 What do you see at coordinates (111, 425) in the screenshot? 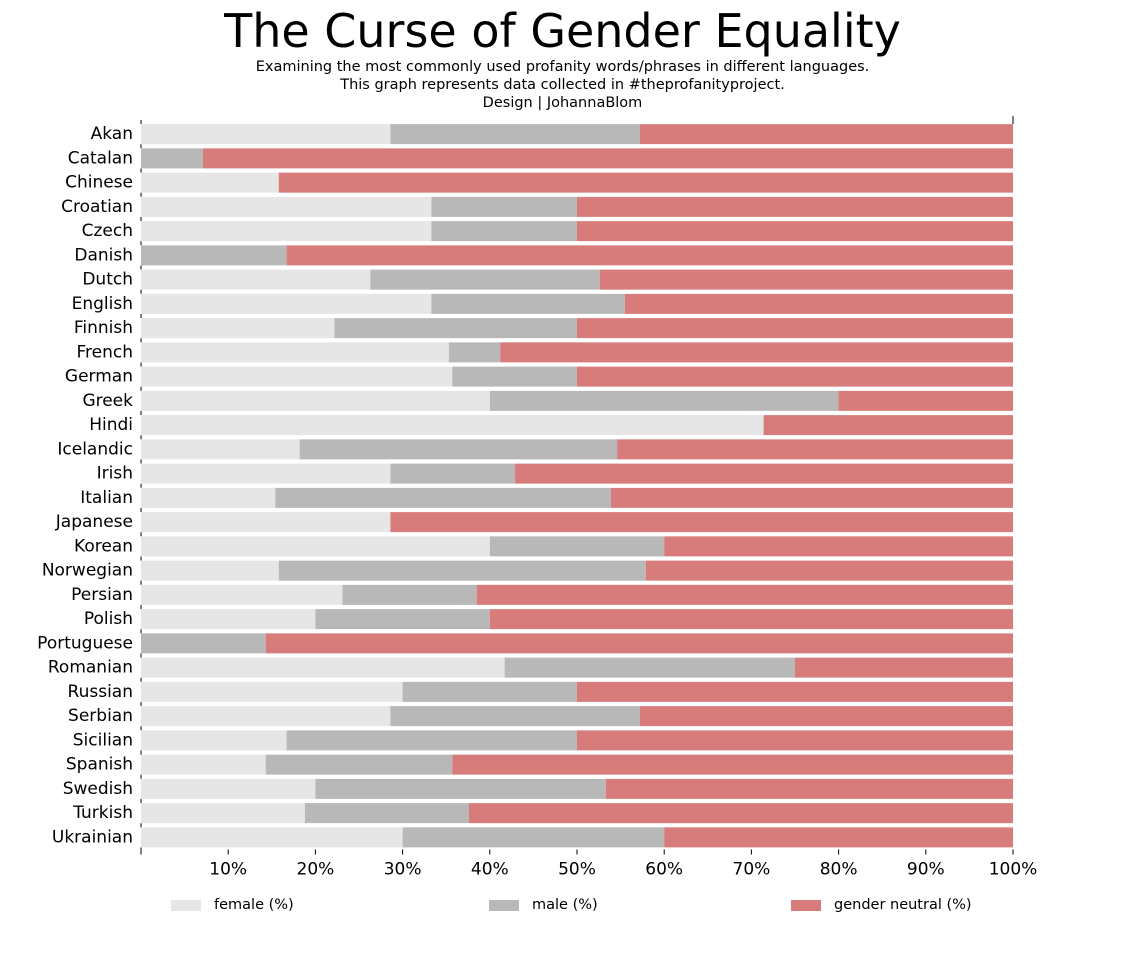
I see `y-label-hindi: Hindi` at bounding box center [111, 425].